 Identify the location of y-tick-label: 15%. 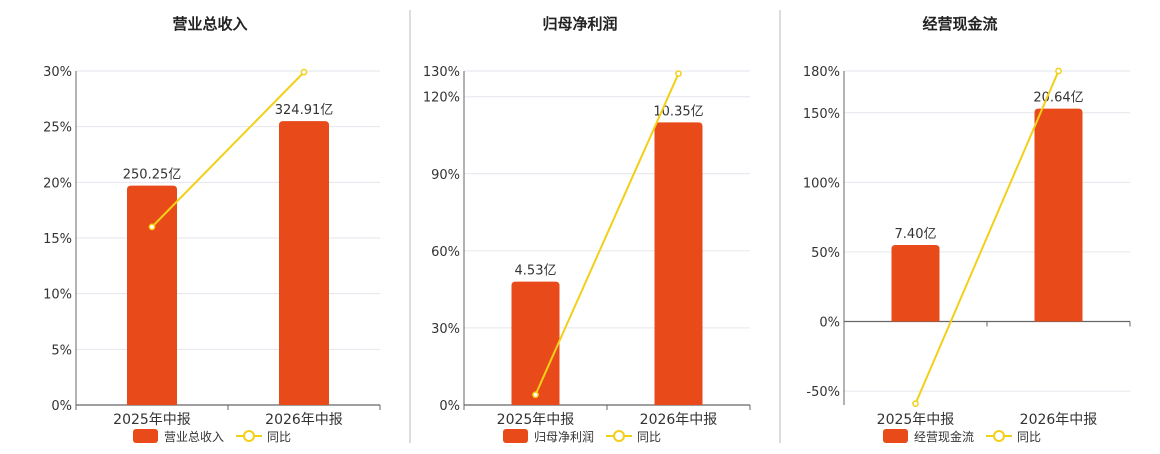
(57, 239).